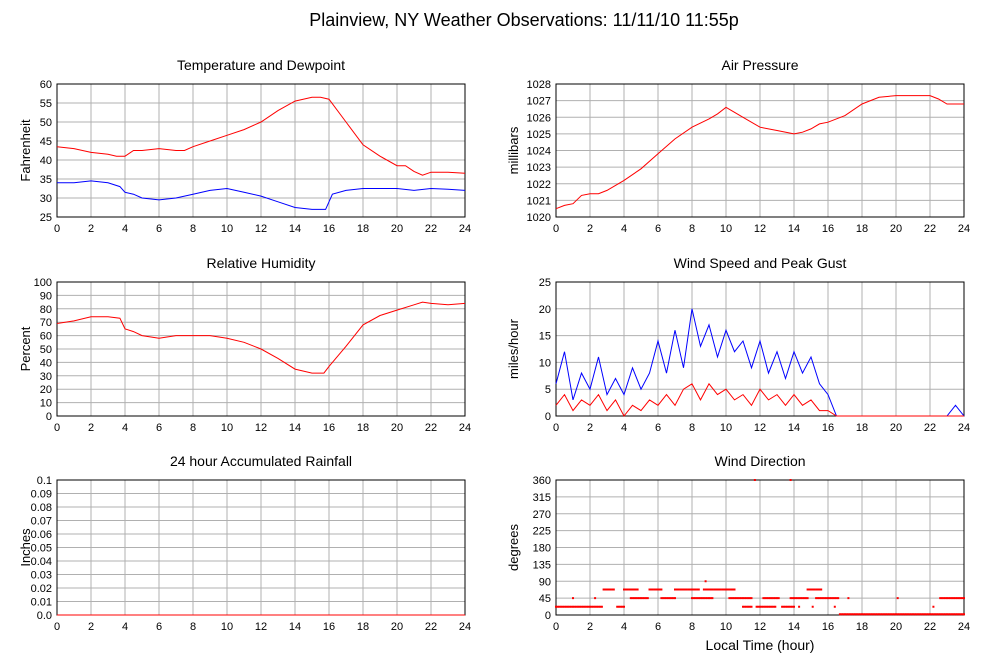 The image size is (999, 659). Describe the element at coordinates (545, 283) in the screenshot. I see `y-tick-label: 25` at that location.